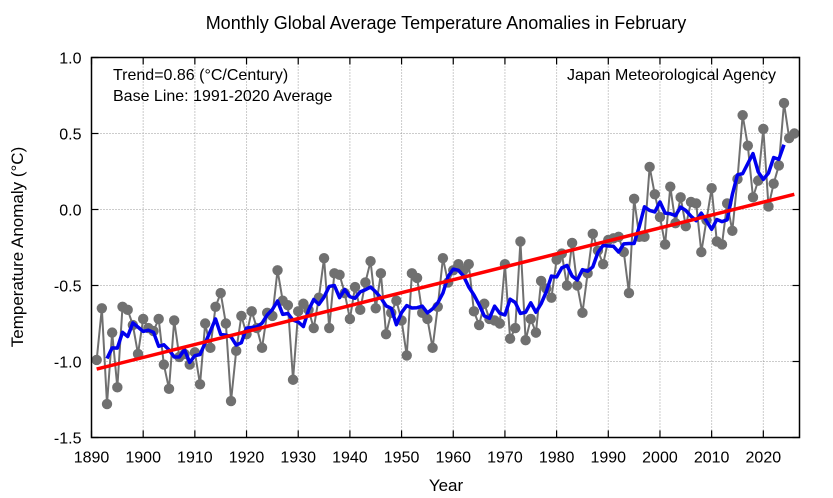 This screenshot has height=498, width=833. Describe the element at coordinates (143, 458) in the screenshot. I see `x-tick-label: 1900` at that location.